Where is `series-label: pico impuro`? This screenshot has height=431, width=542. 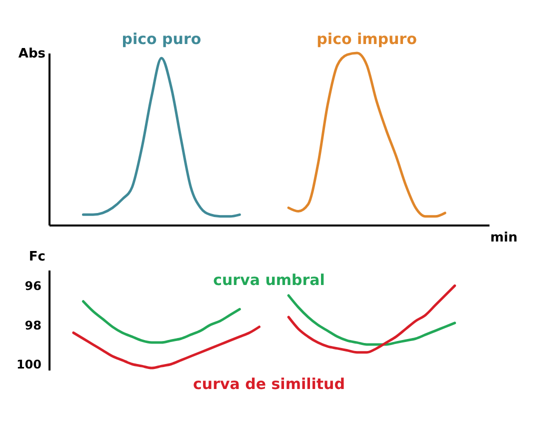 series-label: pico impuro is located at coordinates (366, 39).